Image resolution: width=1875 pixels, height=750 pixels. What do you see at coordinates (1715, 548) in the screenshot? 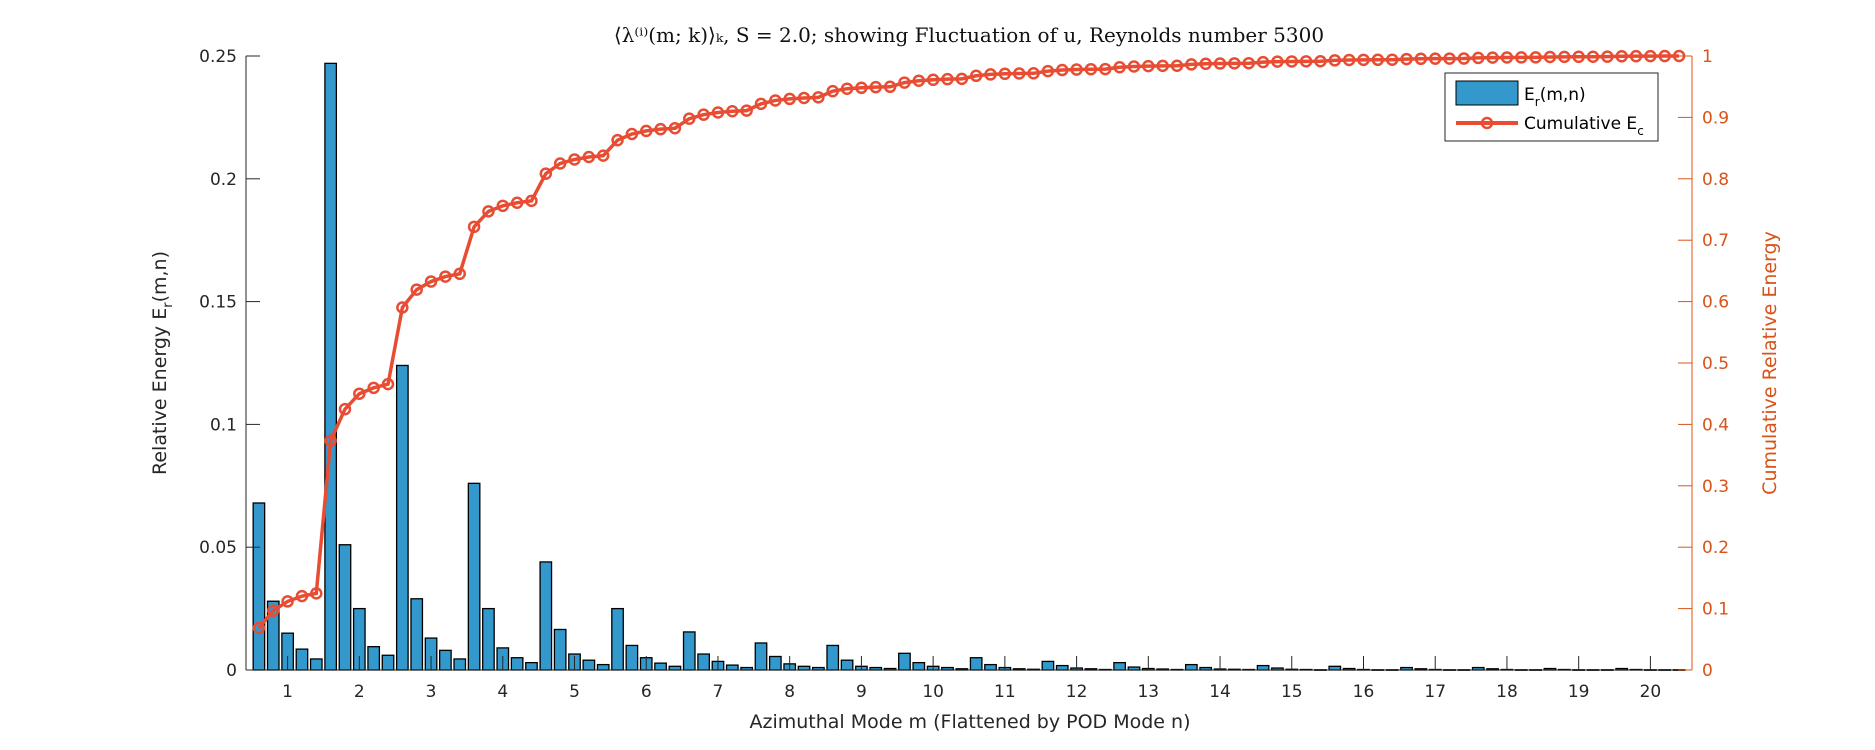
I see `right-y-tick-label: 0.2` at bounding box center [1715, 548].